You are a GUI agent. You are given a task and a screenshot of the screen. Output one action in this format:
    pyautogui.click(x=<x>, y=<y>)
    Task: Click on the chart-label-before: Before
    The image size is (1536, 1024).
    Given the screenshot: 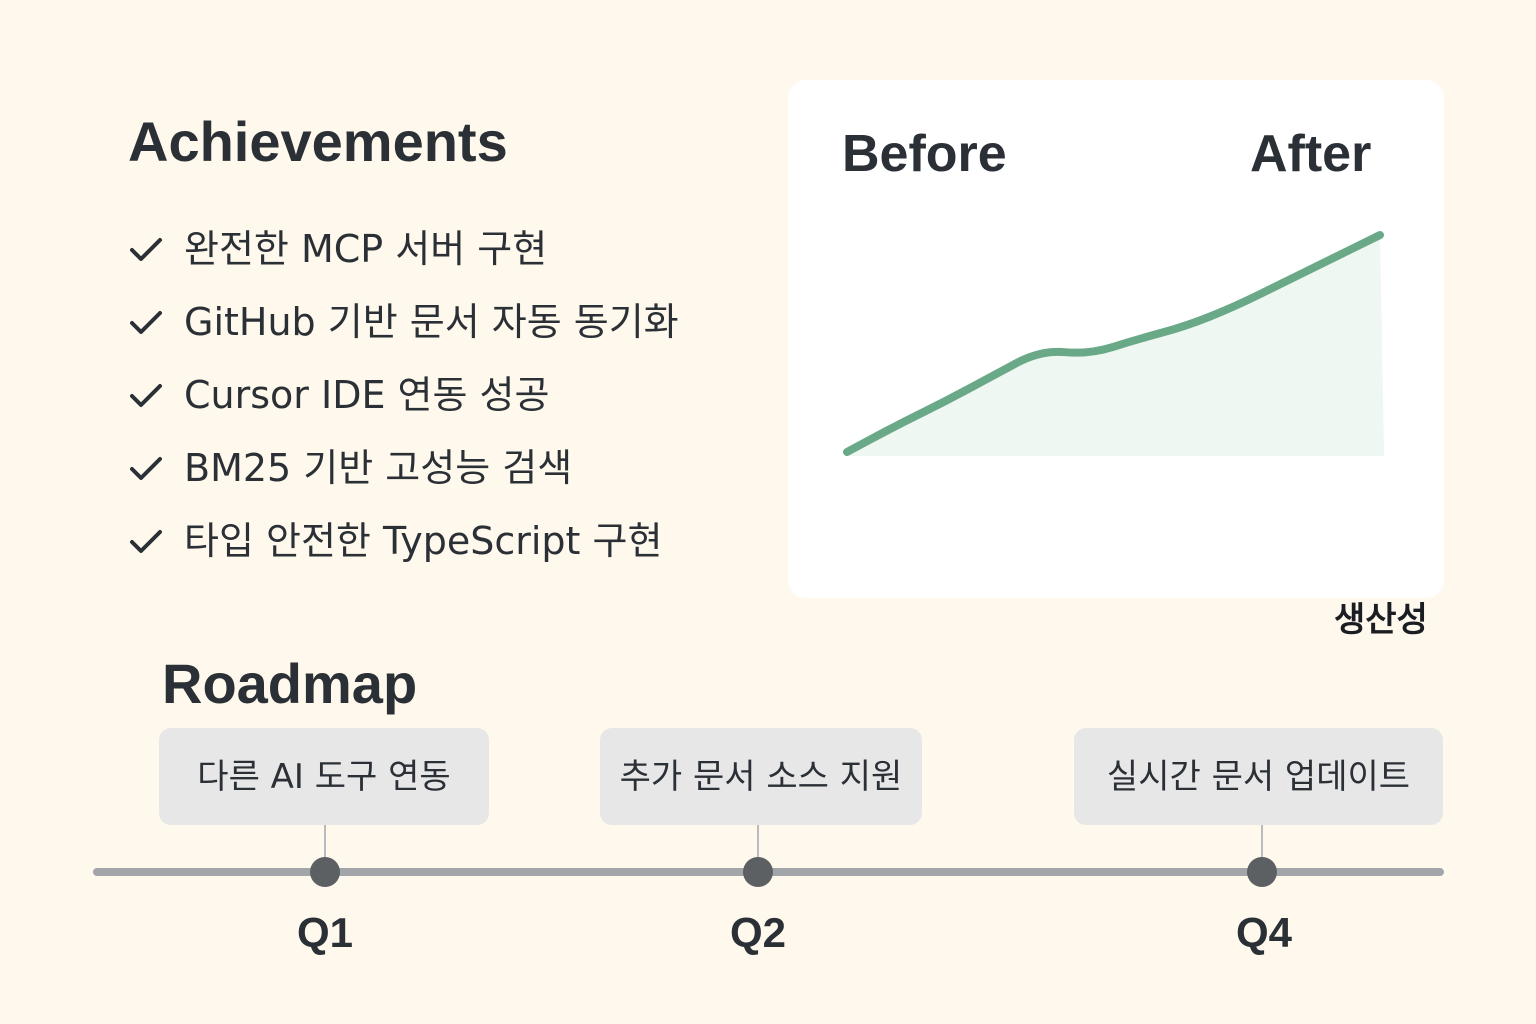 What is the action you would take?
    pyautogui.click(x=924, y=154)
    